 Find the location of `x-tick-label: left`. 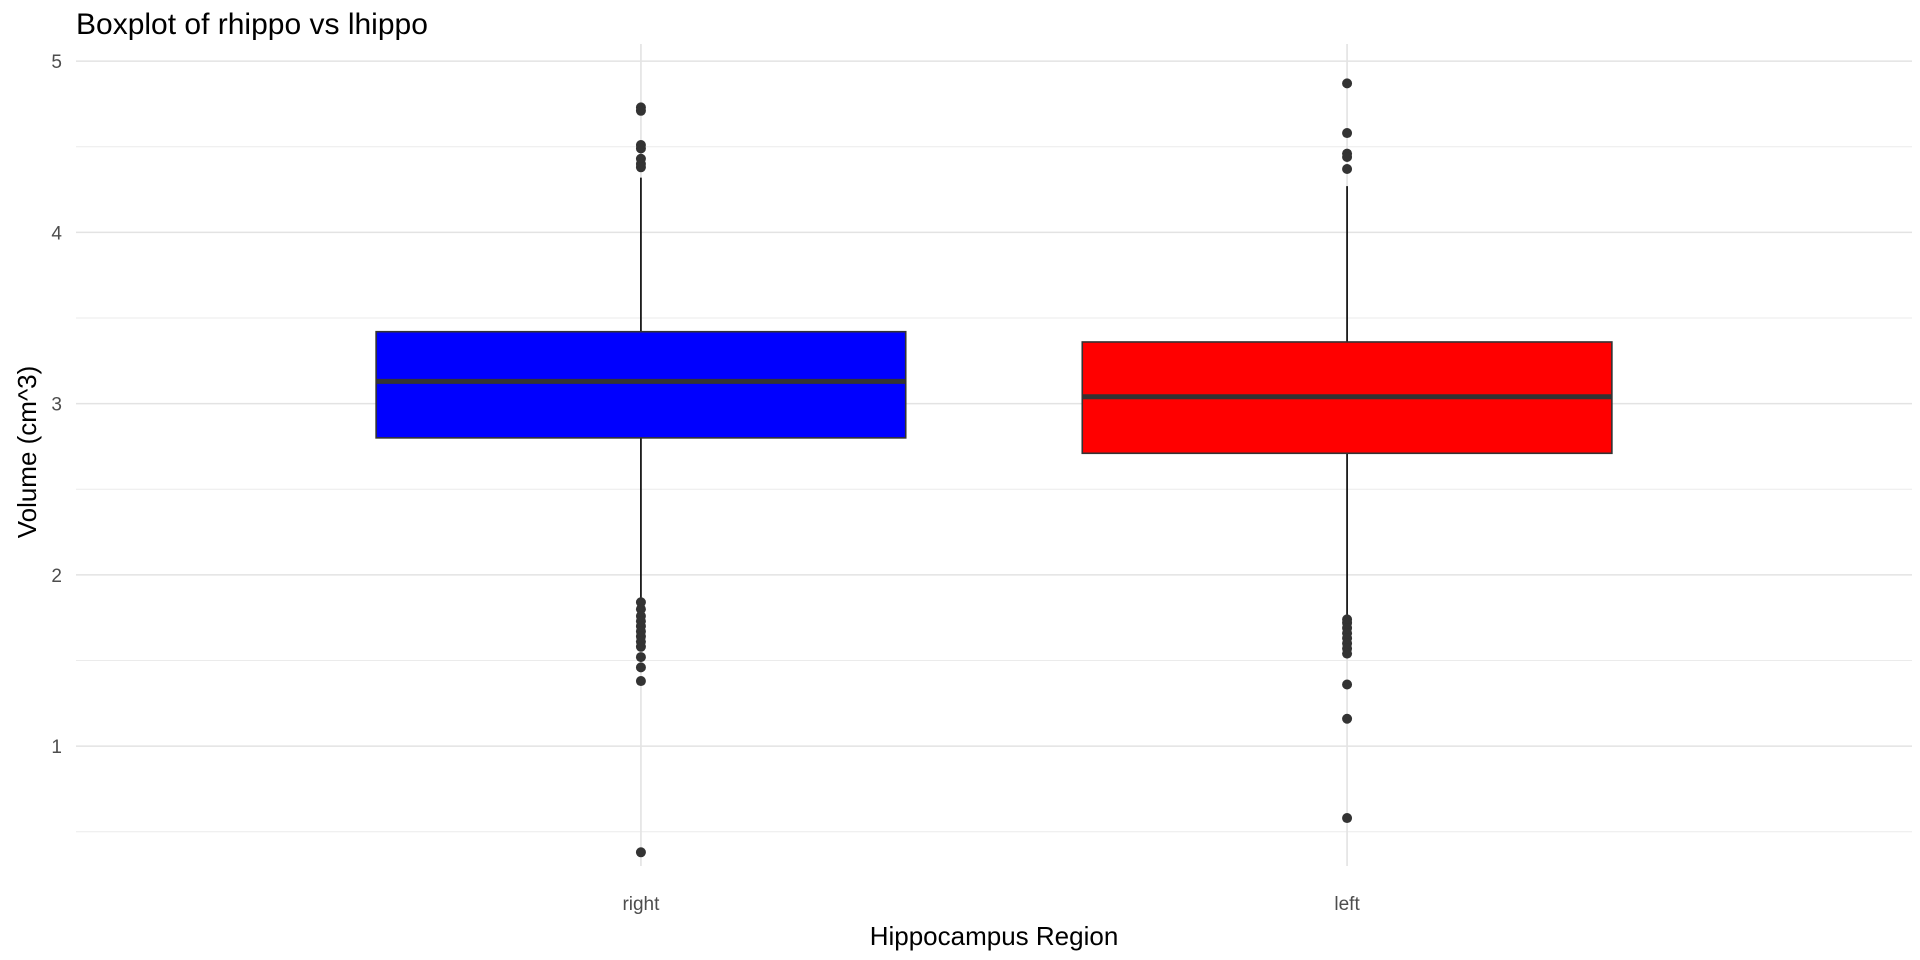

x-tick-label: left is located at coordinates (1347, 904).